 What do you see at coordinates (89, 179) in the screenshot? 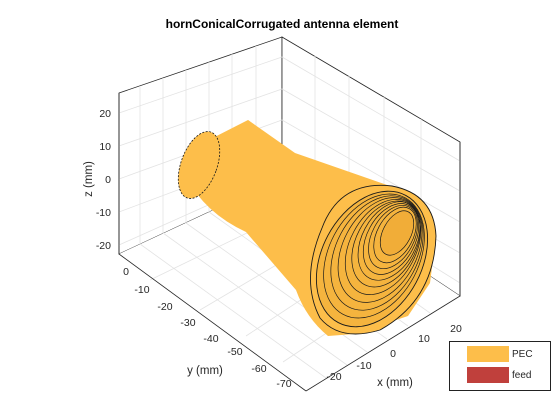
I see `z-axis-label: z (mm)` at bounding box center [89, 179].